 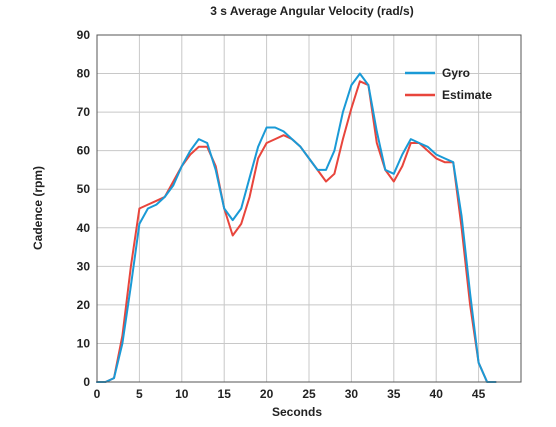 What do you see at coordinates (182, 394) in the screenshot?
I see `x-tick-label: 10` at bounding box center [182, 394].